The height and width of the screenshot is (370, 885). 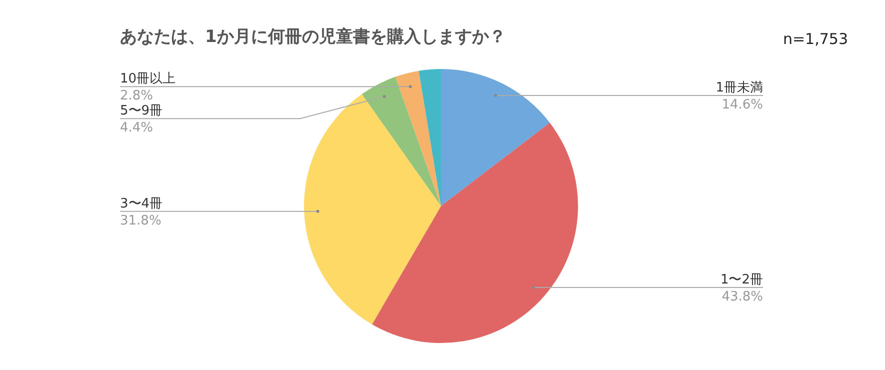 What do you see at coordinates (742, 104) in the screenshot?
I see `data-label: 14.6%` at bounding box center [742, 104].